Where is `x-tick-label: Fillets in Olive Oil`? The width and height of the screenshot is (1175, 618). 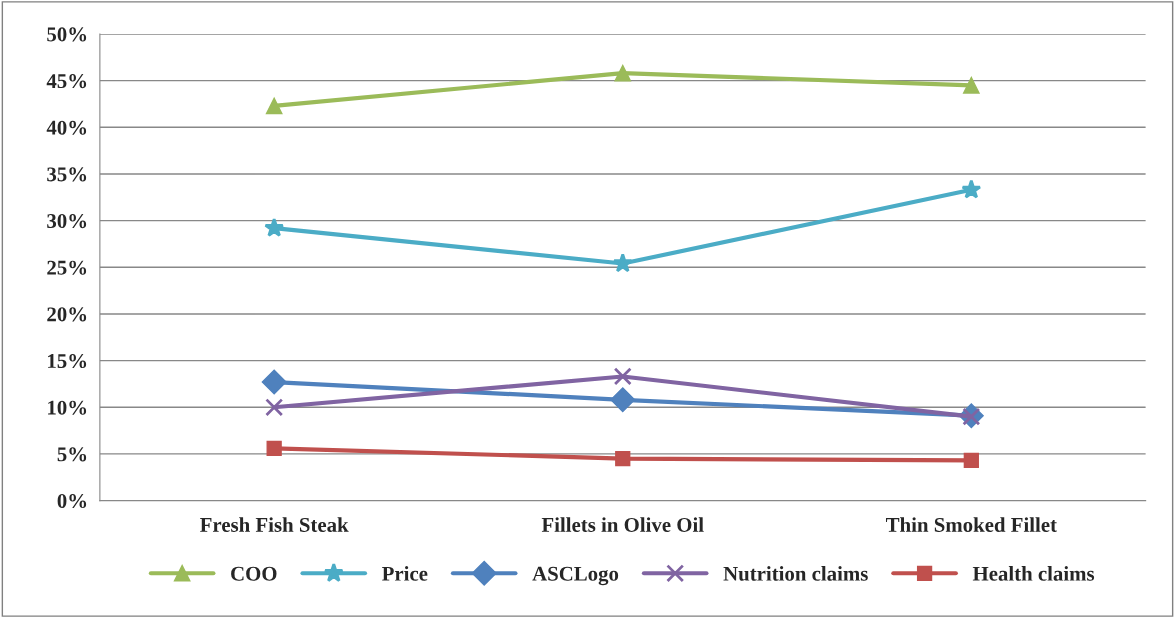
x-tick-label: Fillets in Olive Oil is located at coordinates (622, 524).